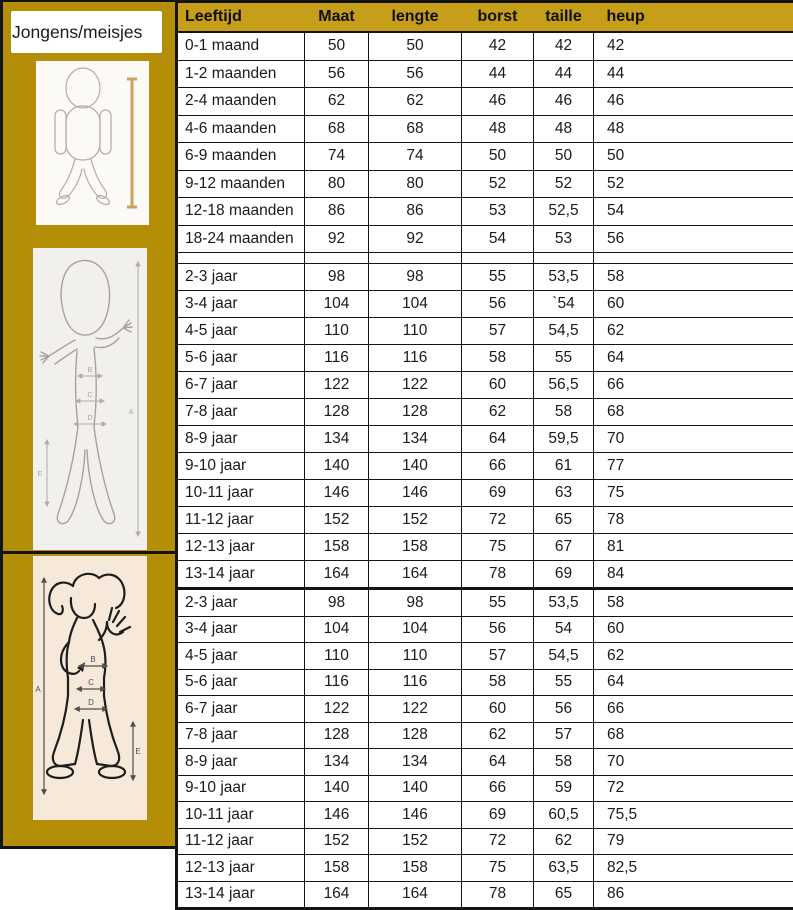 This screenshot has width=793, height=910. Describe the element at coordinates (415, 815) in the screenshot. I see `size-cell: 146` at that location.